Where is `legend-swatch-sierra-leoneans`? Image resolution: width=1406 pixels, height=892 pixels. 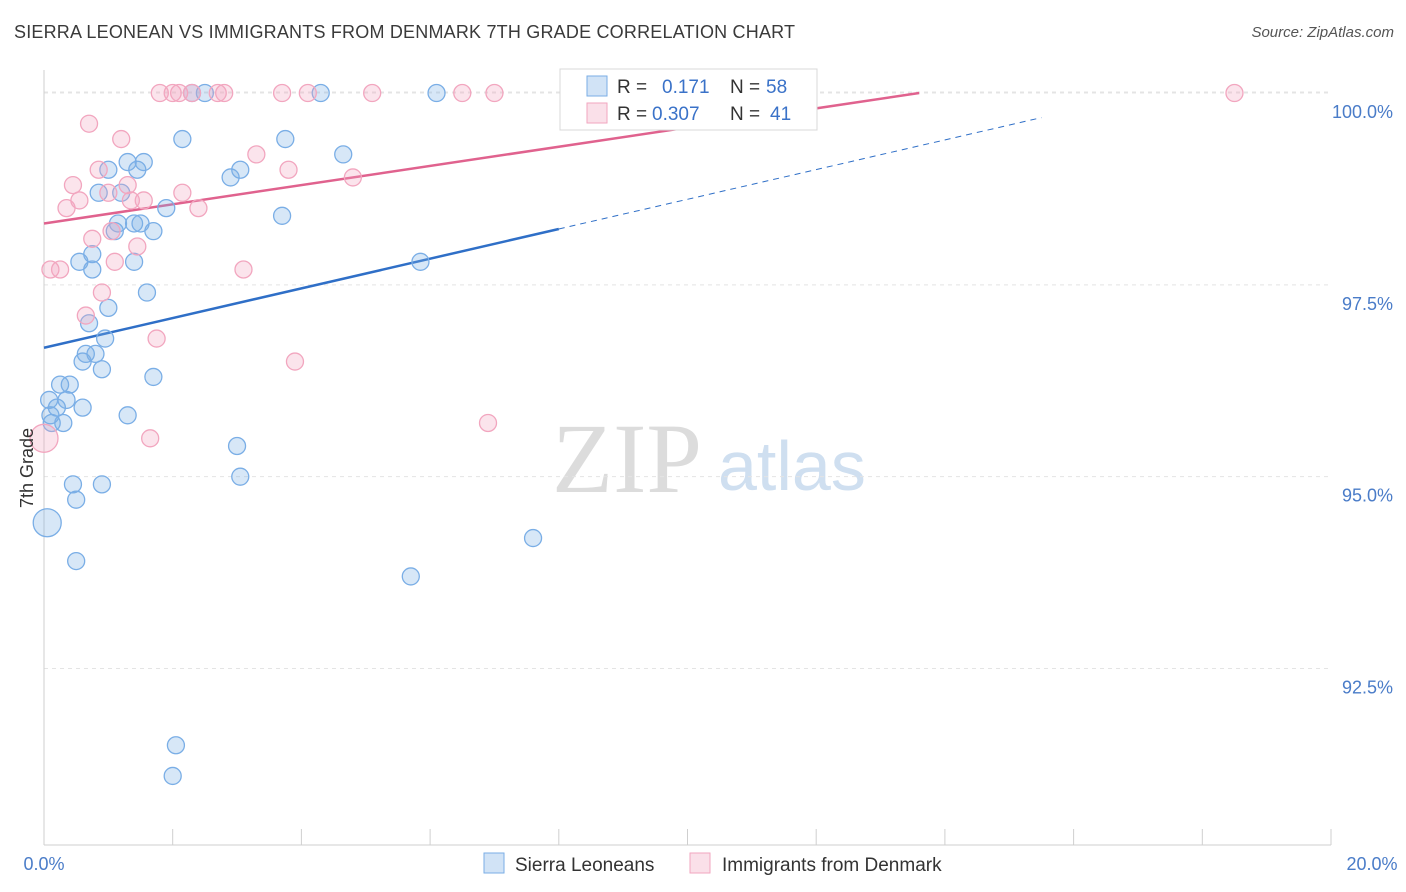
legend-swatch-sierra-leoneans is located at coordinates (597, 86).